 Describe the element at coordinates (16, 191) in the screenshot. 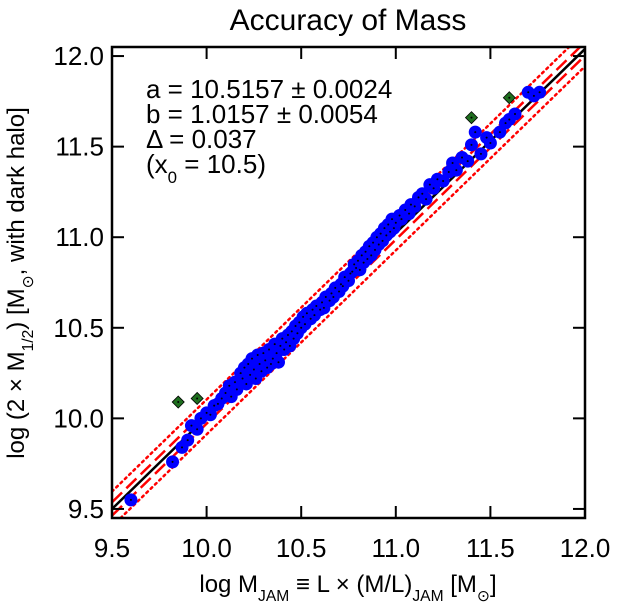

I see `y-axis-label-part: , with dark halo]` at that location.